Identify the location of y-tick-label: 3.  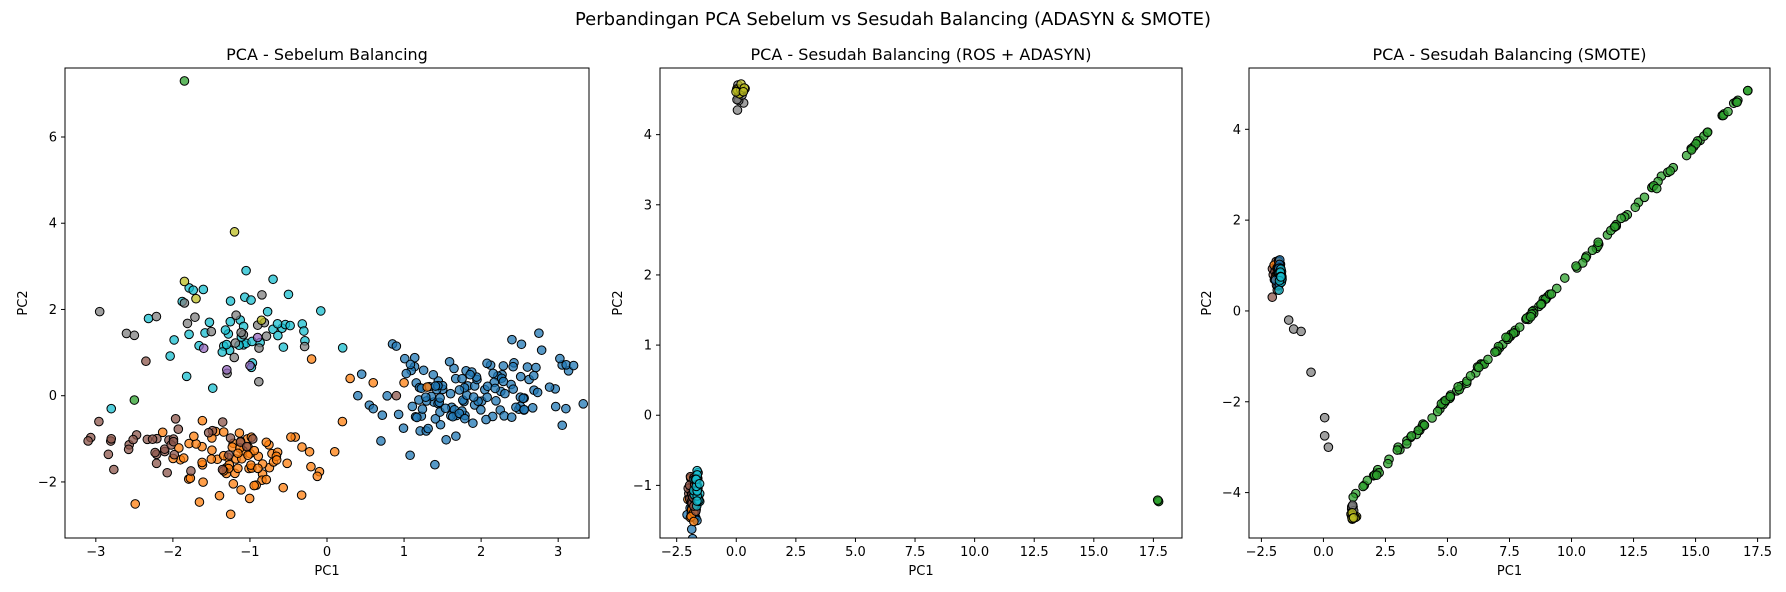
(648, 205).